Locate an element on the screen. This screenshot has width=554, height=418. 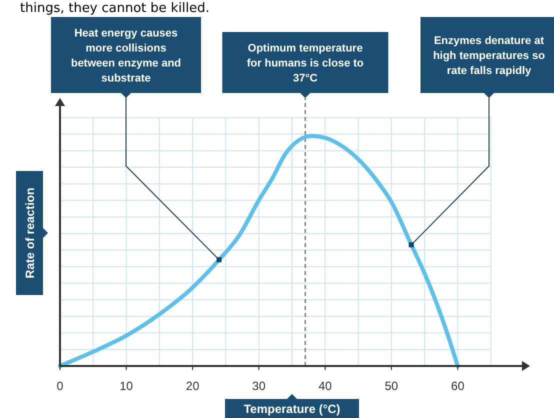
x-tick-label: 10 is located at coordinates (127, 386).